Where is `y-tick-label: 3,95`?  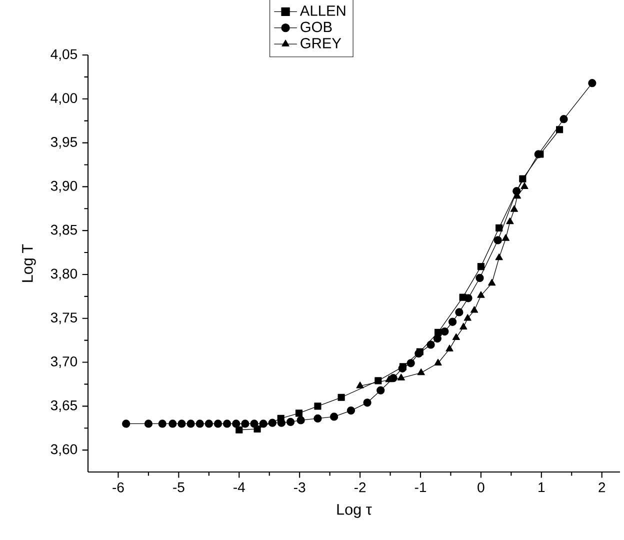 y-tick-label: 3,95 is located at coordinates (64, 143).